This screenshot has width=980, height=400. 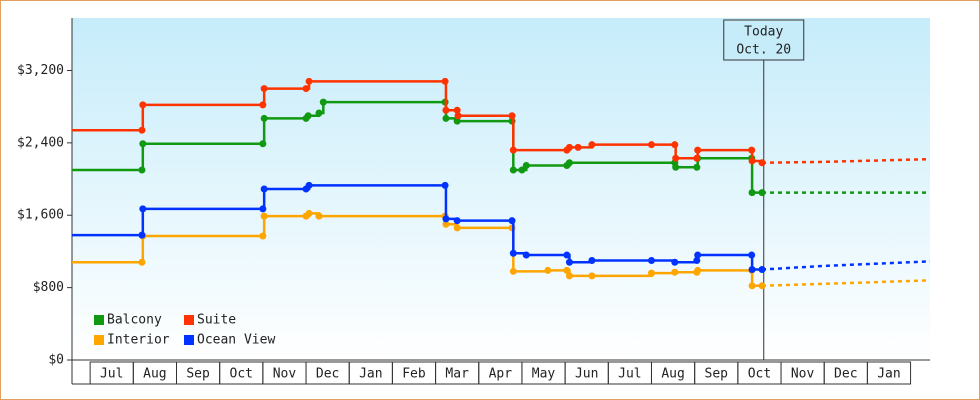 What do you see at coordinates (40, 215) in the screenshot?
I see `y-tick-label: $1,600` at bounding box center [40, 215].